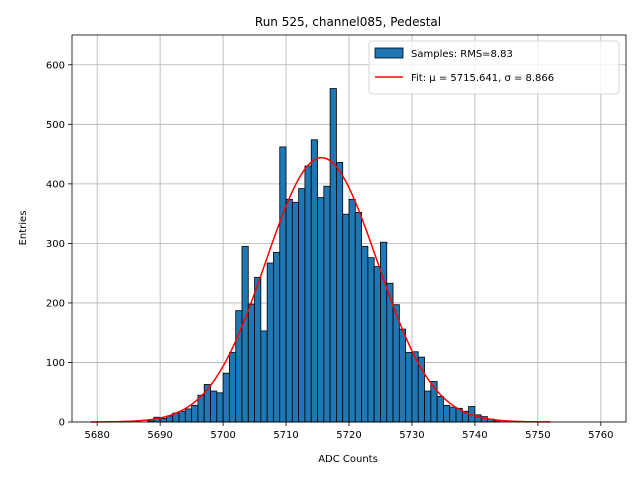  Describe the element at coordinates (55, 363) in the screenshot. I see `y-tick-label: 100` at that location.